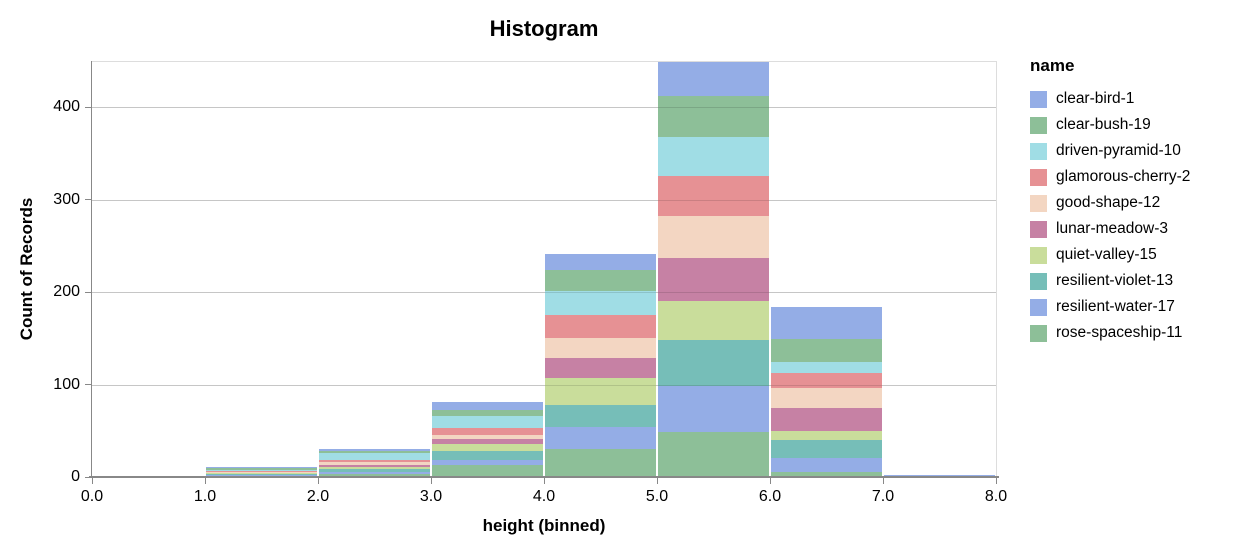 This screenshot has height=558, width=1252. I want to click on legend-item-resilient-violet-13: resilient-violet-13, so click(1140, 281).